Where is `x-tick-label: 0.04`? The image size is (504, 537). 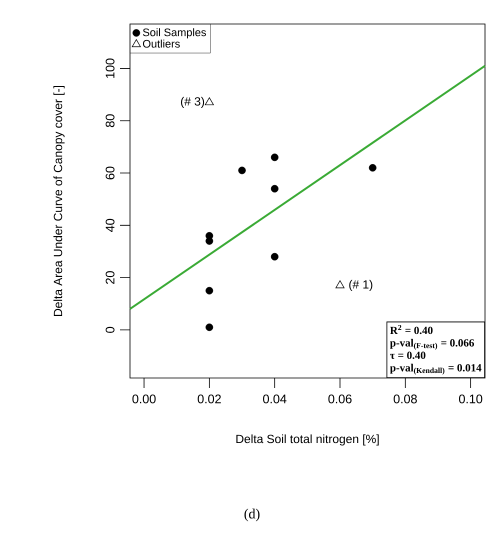
x-tick-label: 0.04 is located at coordinates (274, 399).